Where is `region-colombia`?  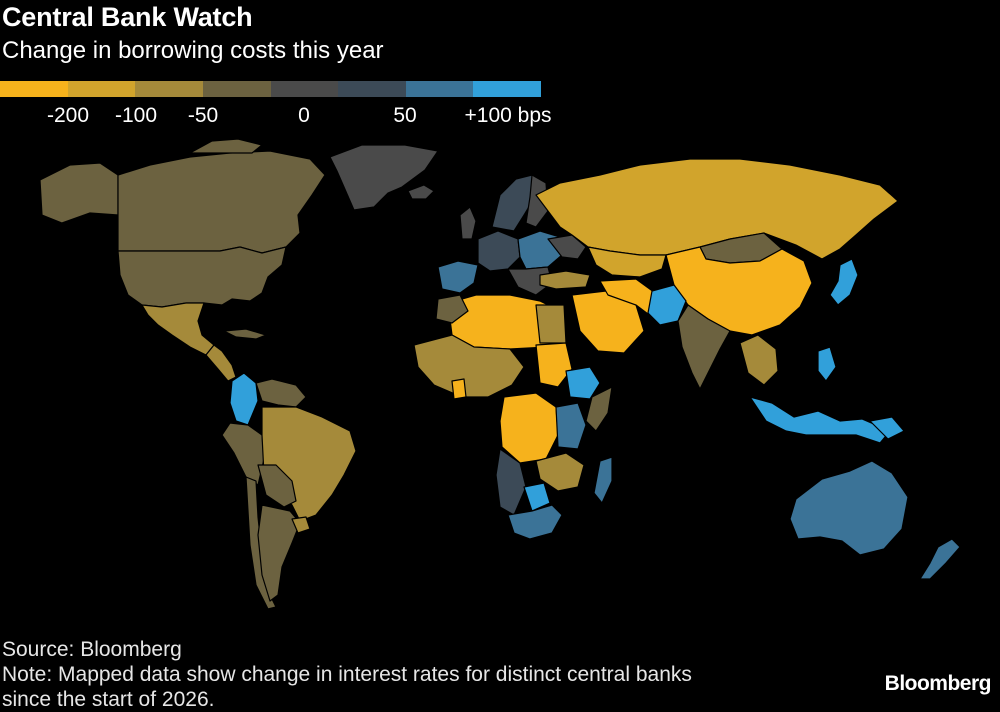 region-colombia is located at coordinates (244, 399).